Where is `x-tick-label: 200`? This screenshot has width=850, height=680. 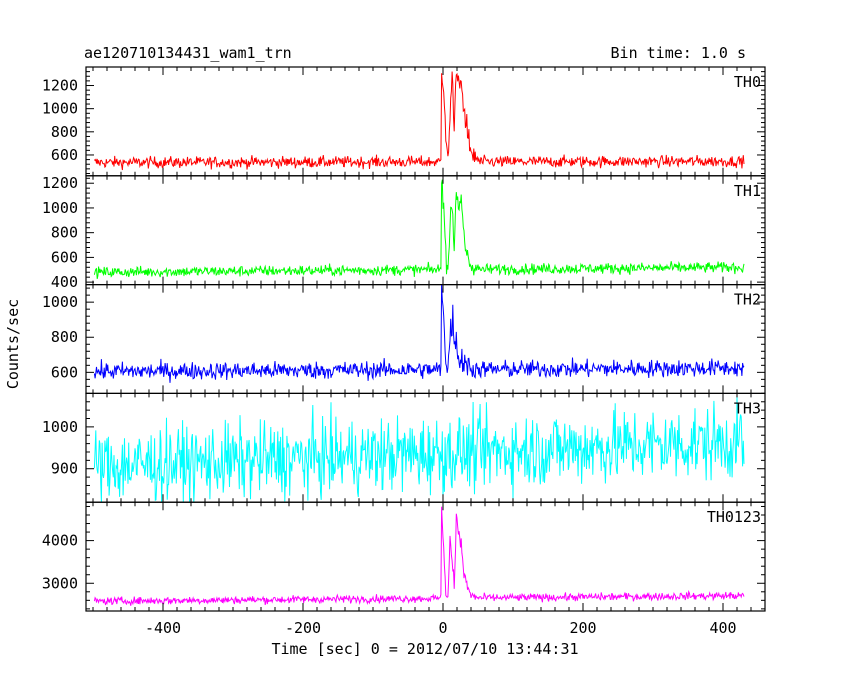 x-tick-label: 200 is located at coordinates (582, 628).